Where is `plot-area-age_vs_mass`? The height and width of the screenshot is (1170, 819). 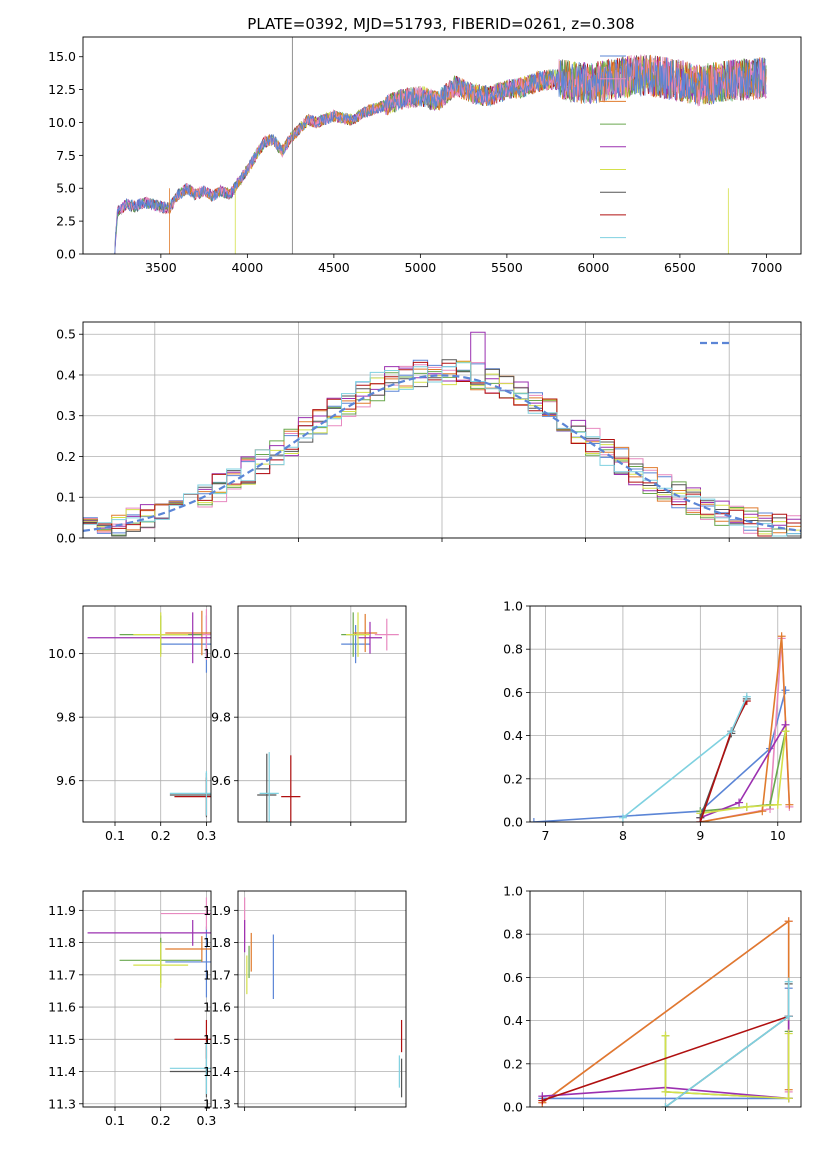
plot-area-age_vs_mass is located at coordinates (322, 714).